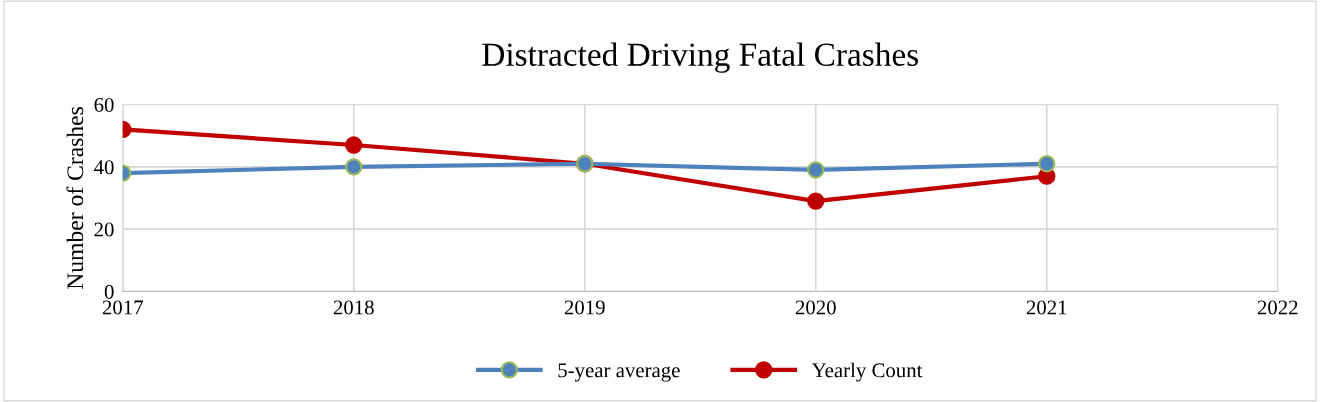 This screenshot has width=1320, height=402. I want to click on x-tick-label: 2018, so click(353, 307).